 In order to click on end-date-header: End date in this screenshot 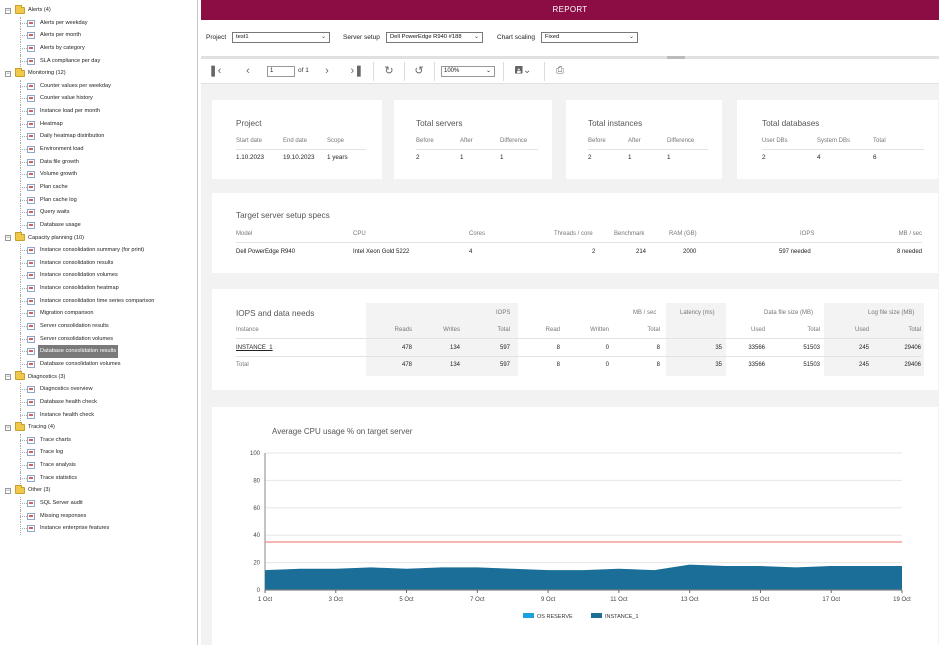, I will do `click(295, 141)`.